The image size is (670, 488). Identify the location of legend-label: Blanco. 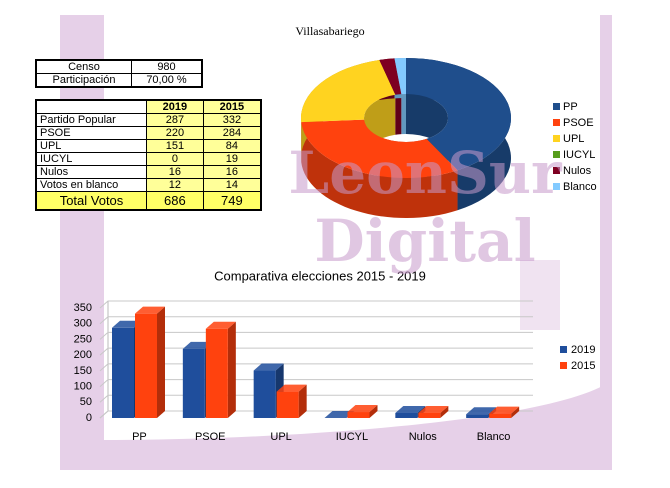
(580, 187).